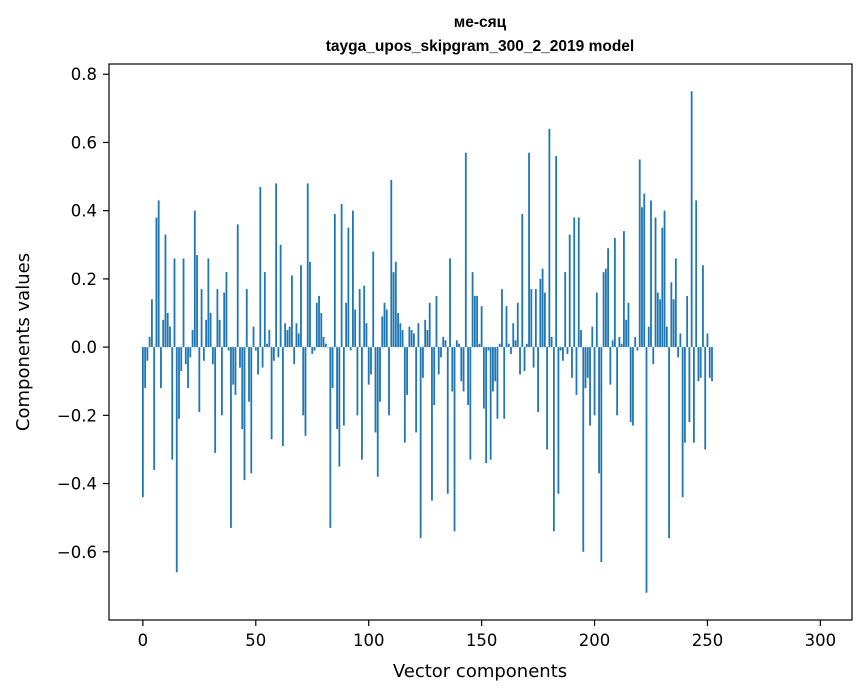  Describe the element at coordinates (77, 415) in the screenshot. I see `y-tick-label-2: −0.2` at that location.